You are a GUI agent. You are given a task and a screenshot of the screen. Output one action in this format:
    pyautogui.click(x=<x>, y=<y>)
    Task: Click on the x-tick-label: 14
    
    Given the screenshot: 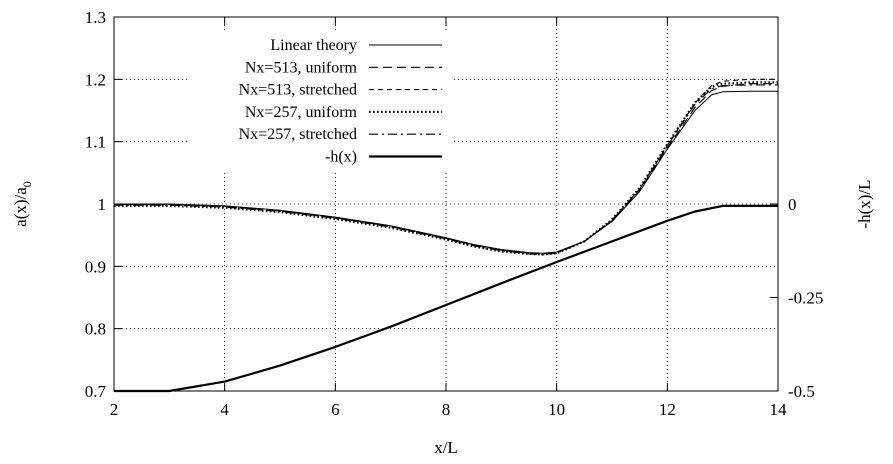 What is the action you would take?
    pyautogui.click(x=779, y=409)
    